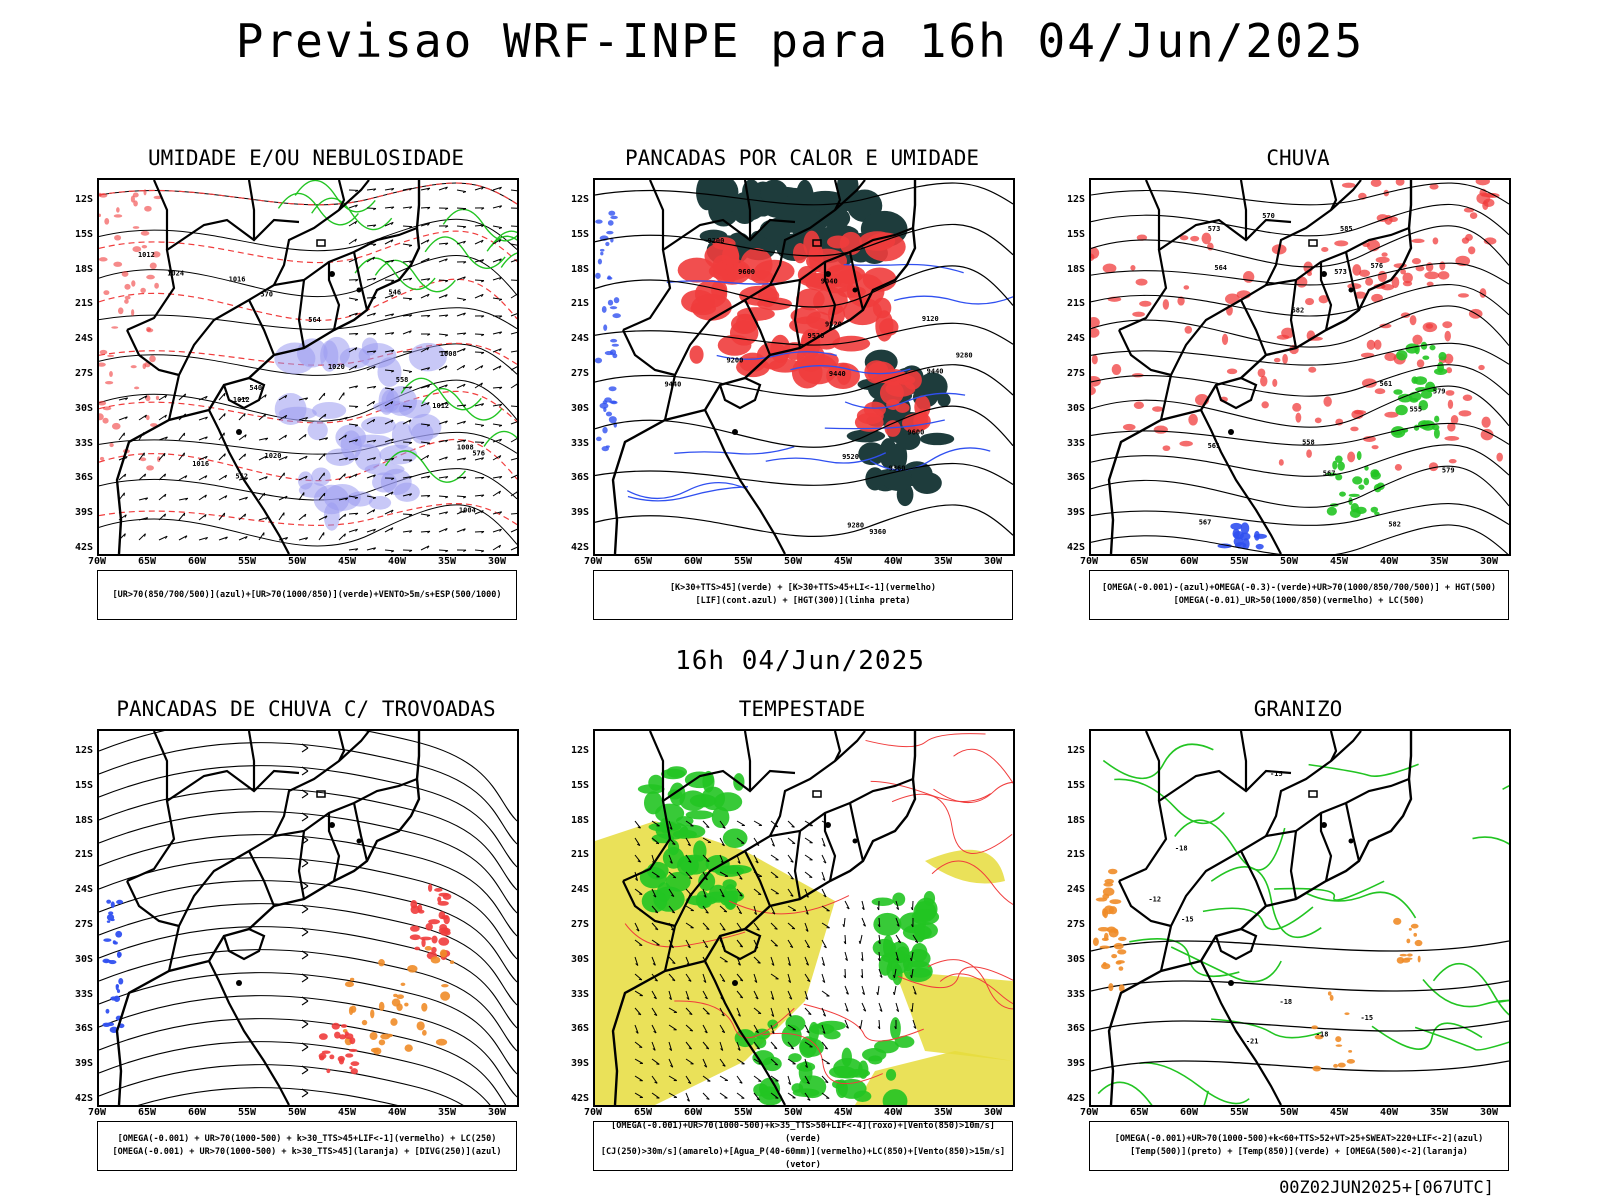 This screenshot has height=1200, width=1600. I want to click on panel-title-trovoadas: PANCADAS DE CHUVA C/ TROVOADAS, so click(306, 709).